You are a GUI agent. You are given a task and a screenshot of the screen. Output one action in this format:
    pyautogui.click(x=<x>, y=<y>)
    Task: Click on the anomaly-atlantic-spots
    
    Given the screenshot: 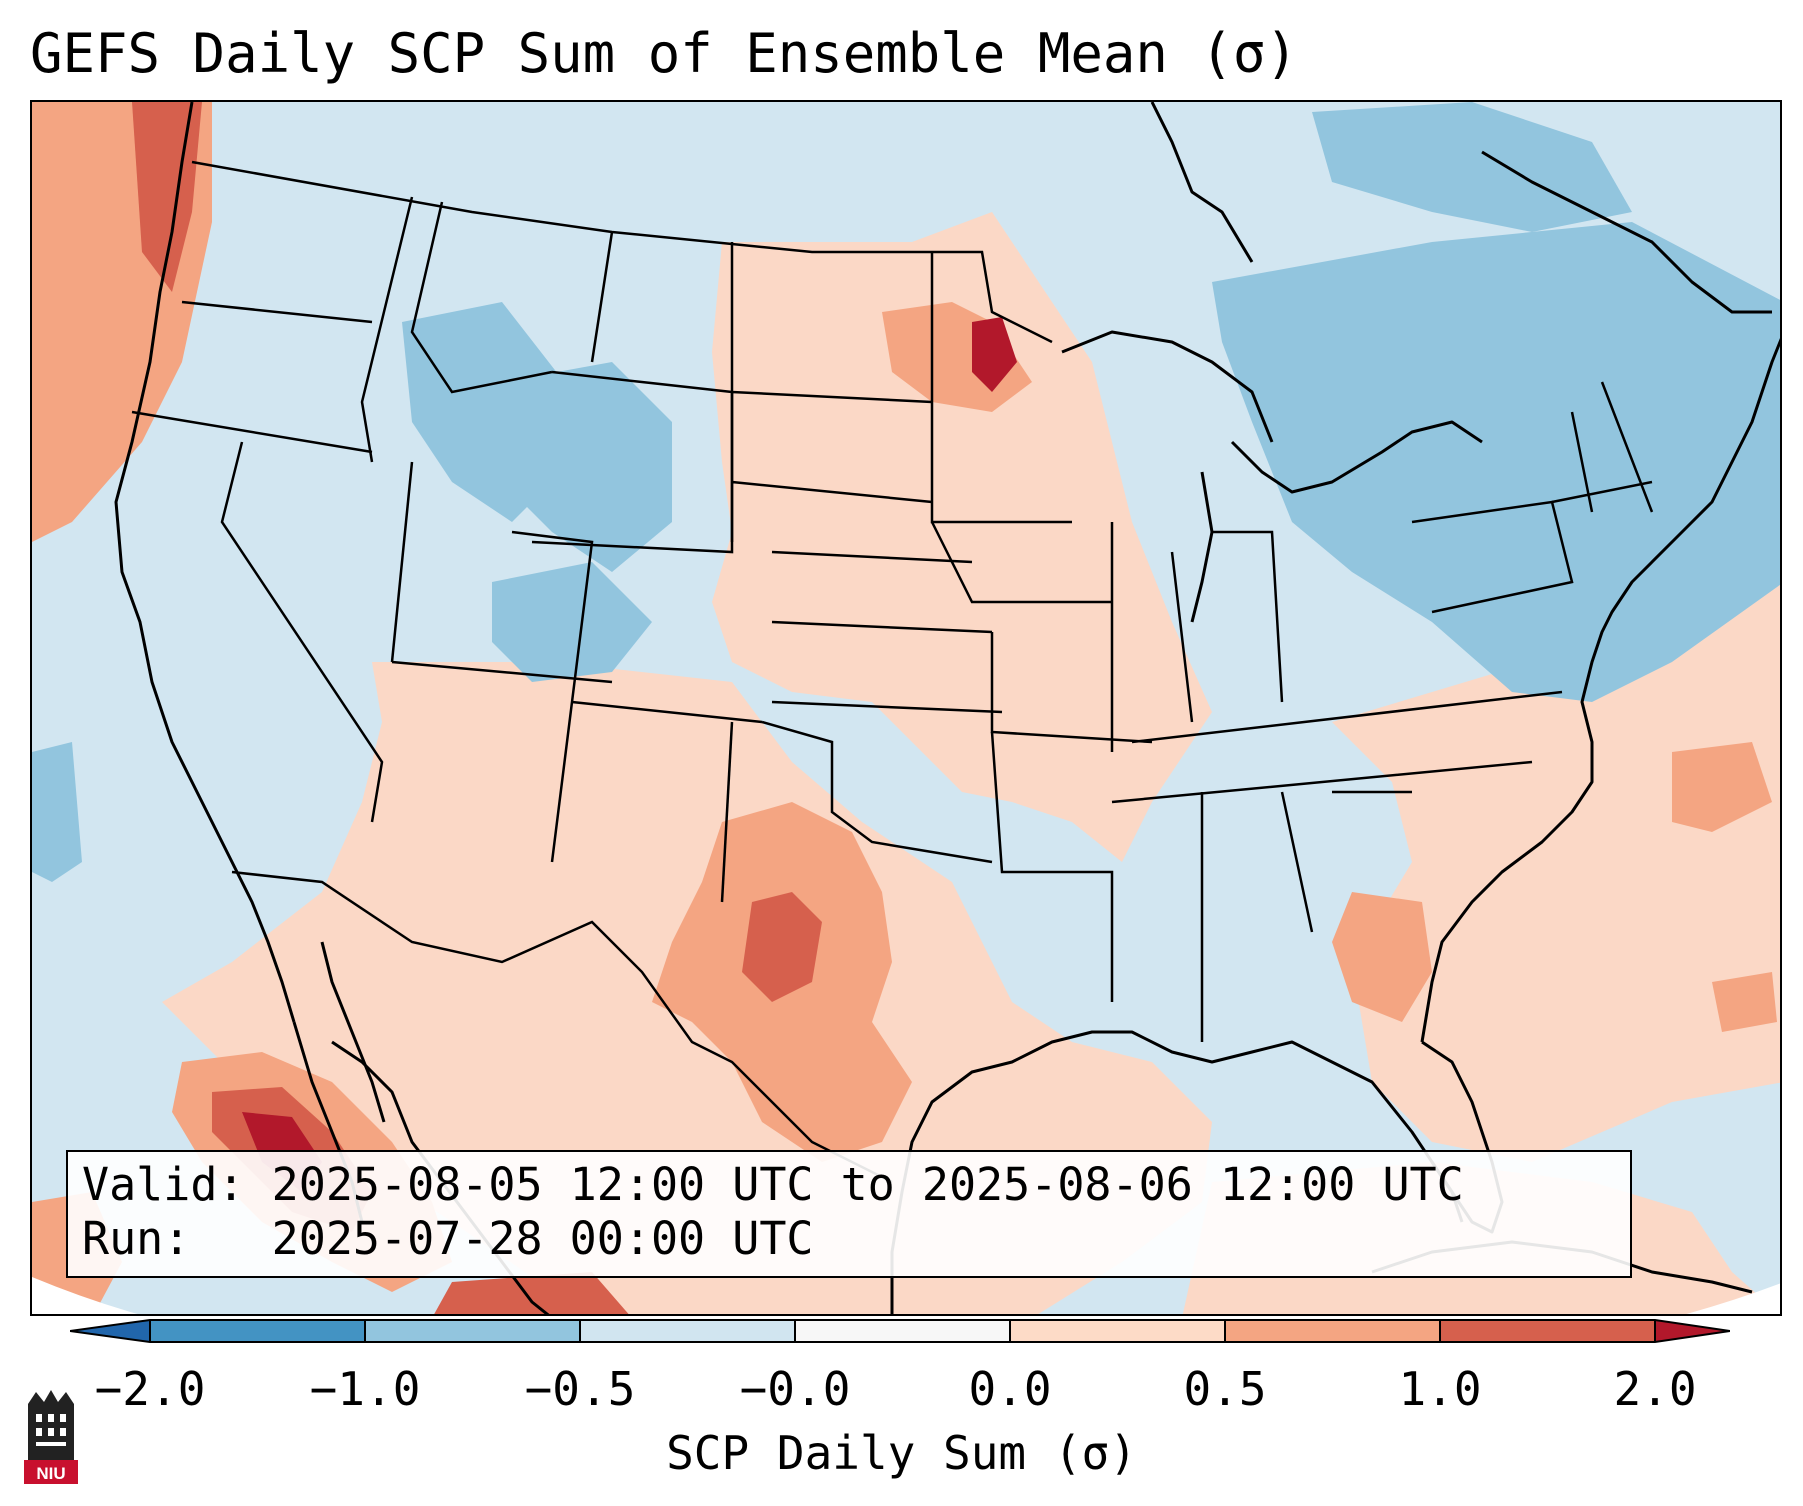 What is the action you would take?
    pyautogui.click(x=1724, y=887)
    